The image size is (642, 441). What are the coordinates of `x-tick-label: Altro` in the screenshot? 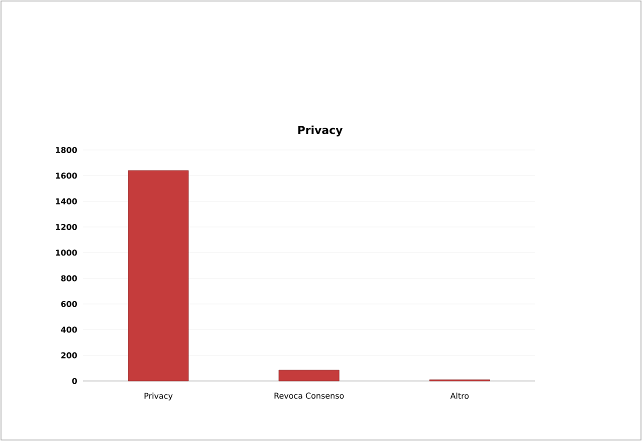 It's located at (459, 395).